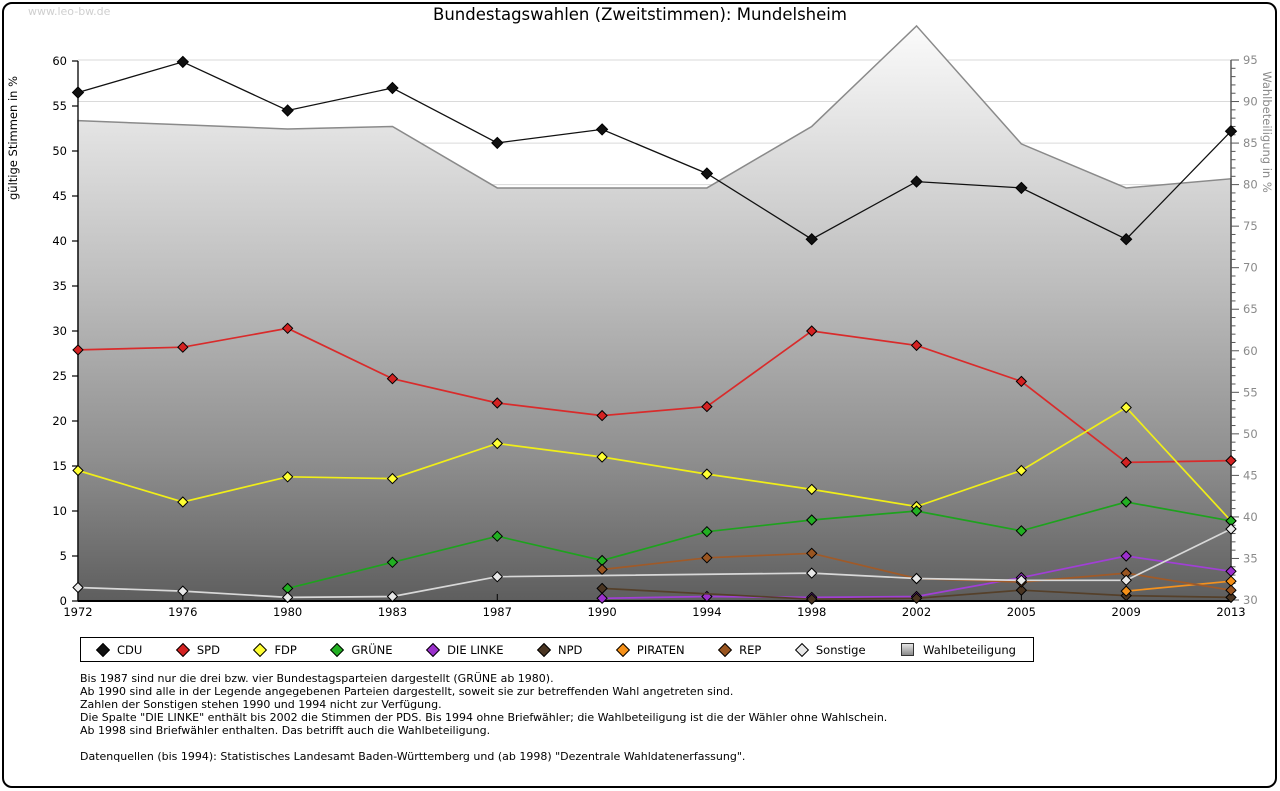  What do you see at coordinates (622, 649) in the screenshot?
I see `legend-marker-piraten-icon` at bounding box center [622, 649].